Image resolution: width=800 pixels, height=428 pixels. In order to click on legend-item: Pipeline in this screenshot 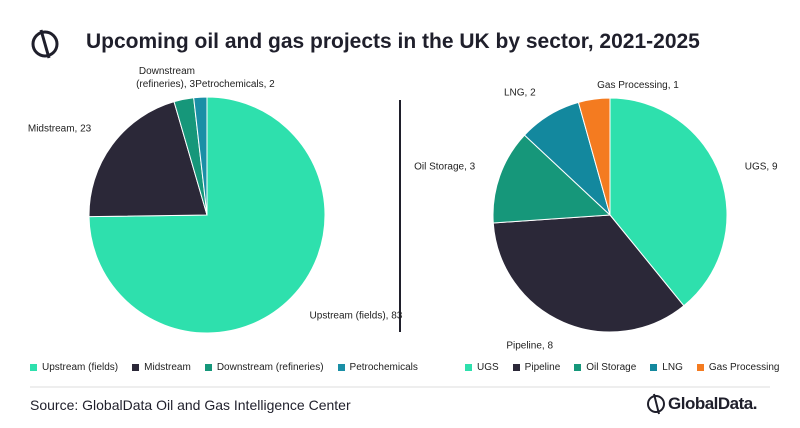, I will do `click(536, 367)`.